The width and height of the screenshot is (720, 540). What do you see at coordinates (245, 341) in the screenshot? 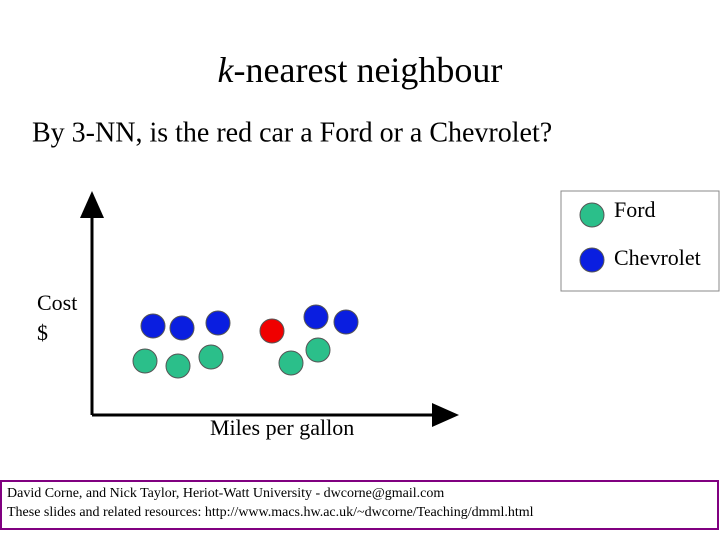
I see `points` at bounding box center [245, 341].